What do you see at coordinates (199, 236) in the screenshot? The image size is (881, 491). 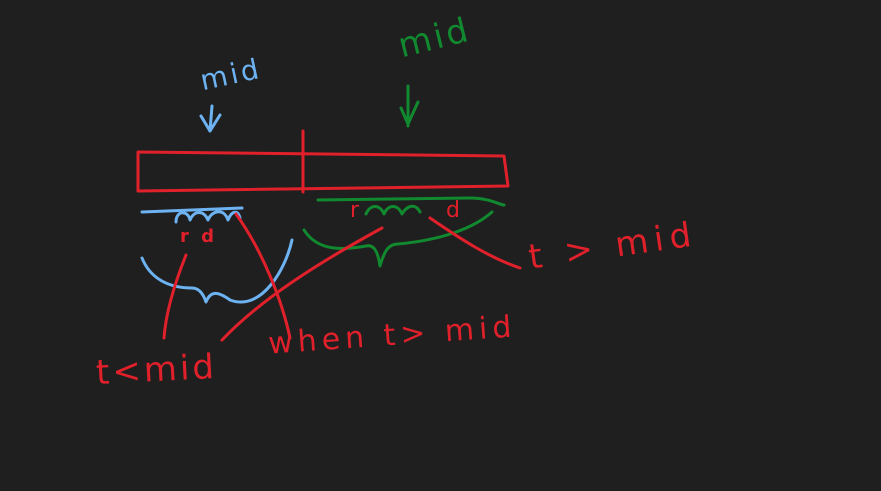 I see `label-rd-left: r d` at bounding box center [199, 236].